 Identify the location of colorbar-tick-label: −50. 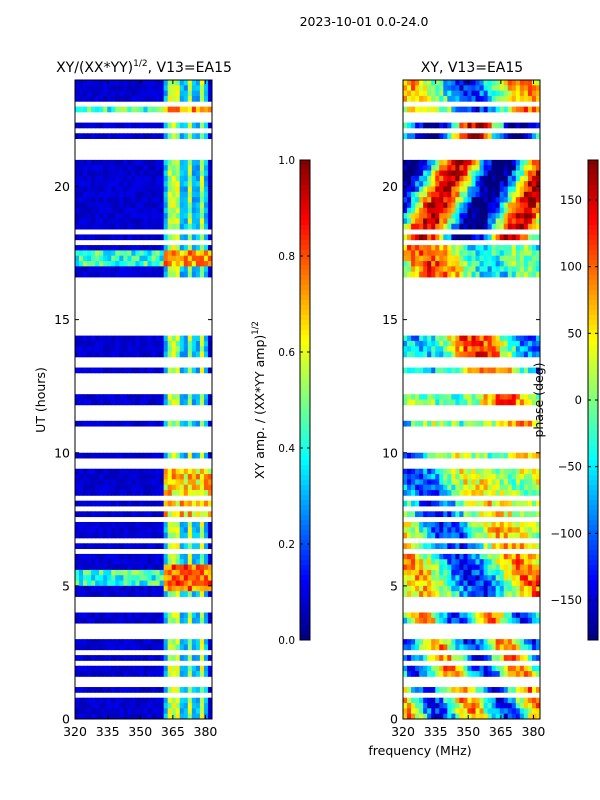
(570, 467).